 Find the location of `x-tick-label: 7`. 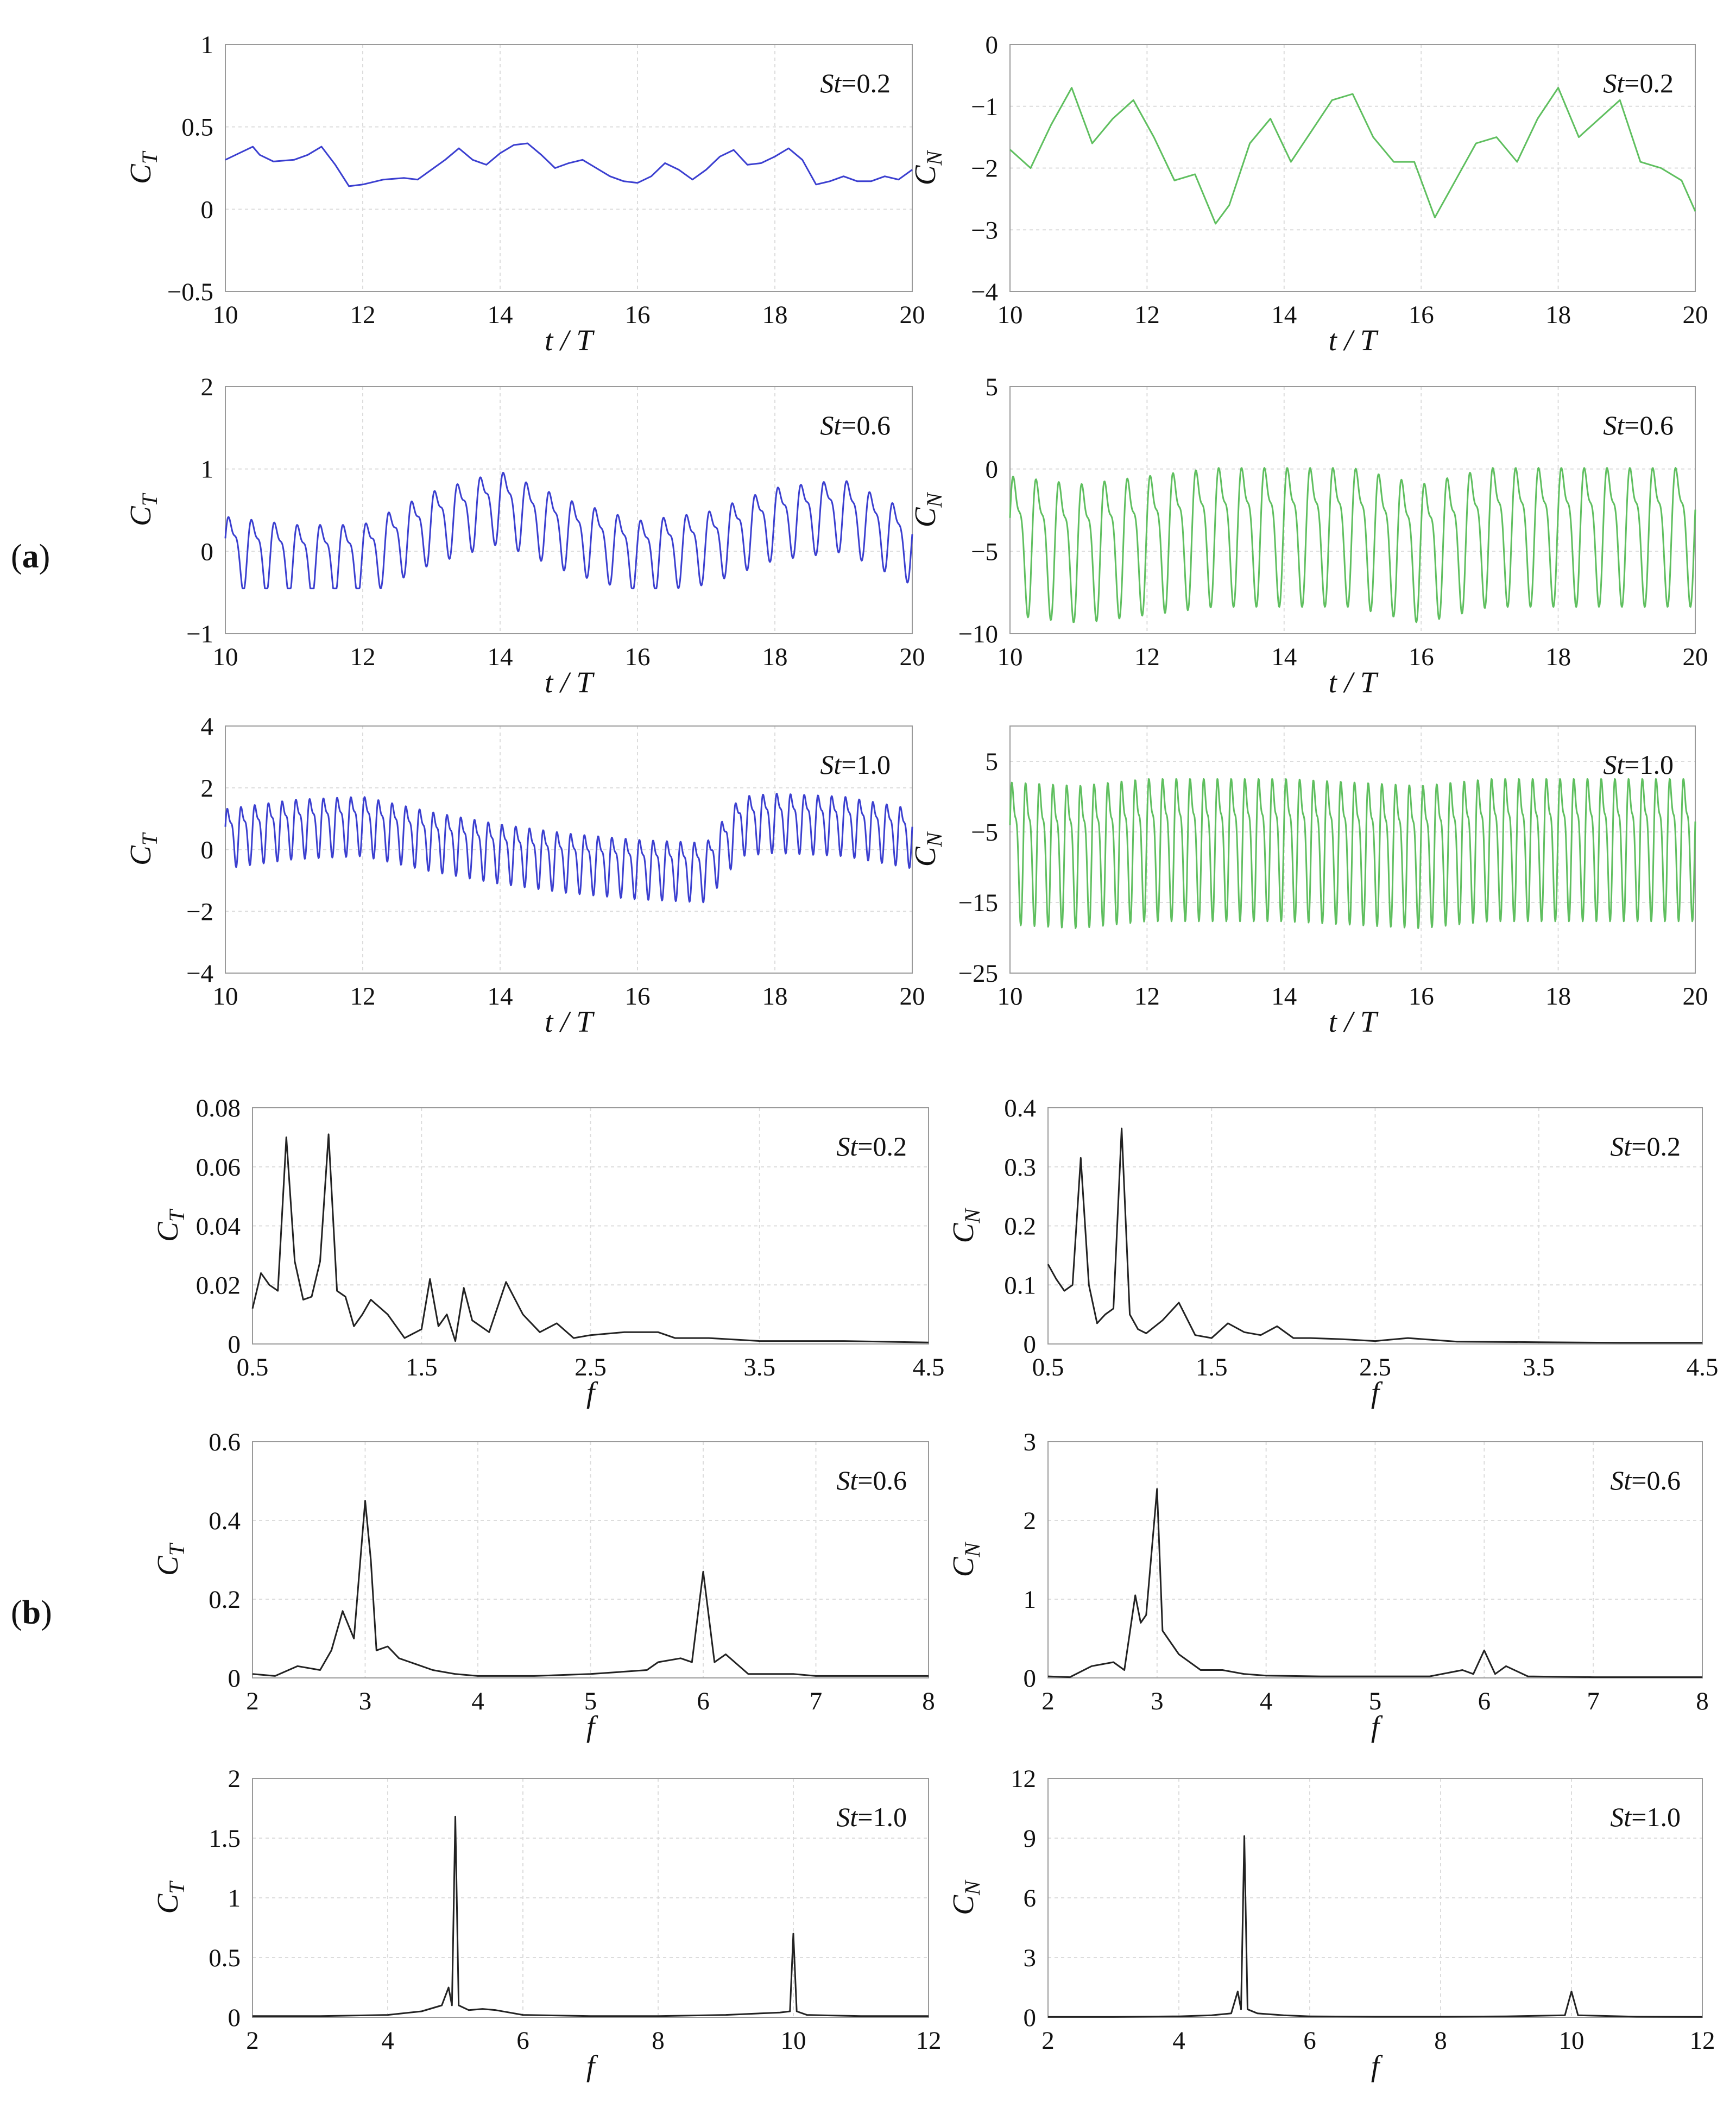

x-tick-label: 7 is located at coordinates (816, 1701).